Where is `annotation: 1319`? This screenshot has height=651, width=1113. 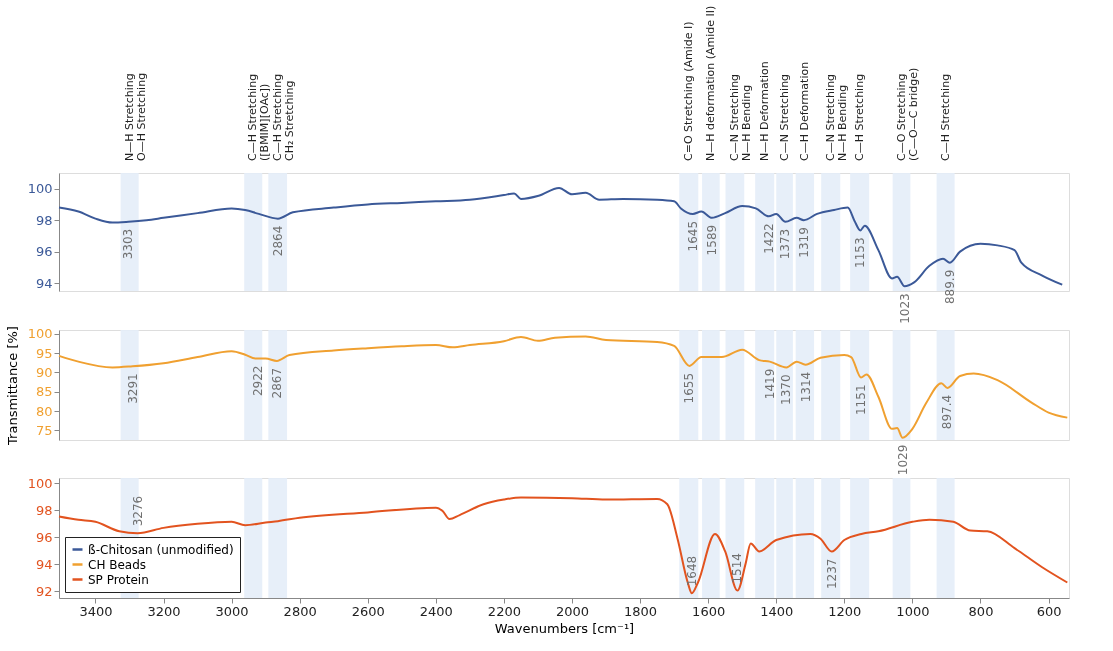 annotation: 1319 is located at coordinates (803, 242).